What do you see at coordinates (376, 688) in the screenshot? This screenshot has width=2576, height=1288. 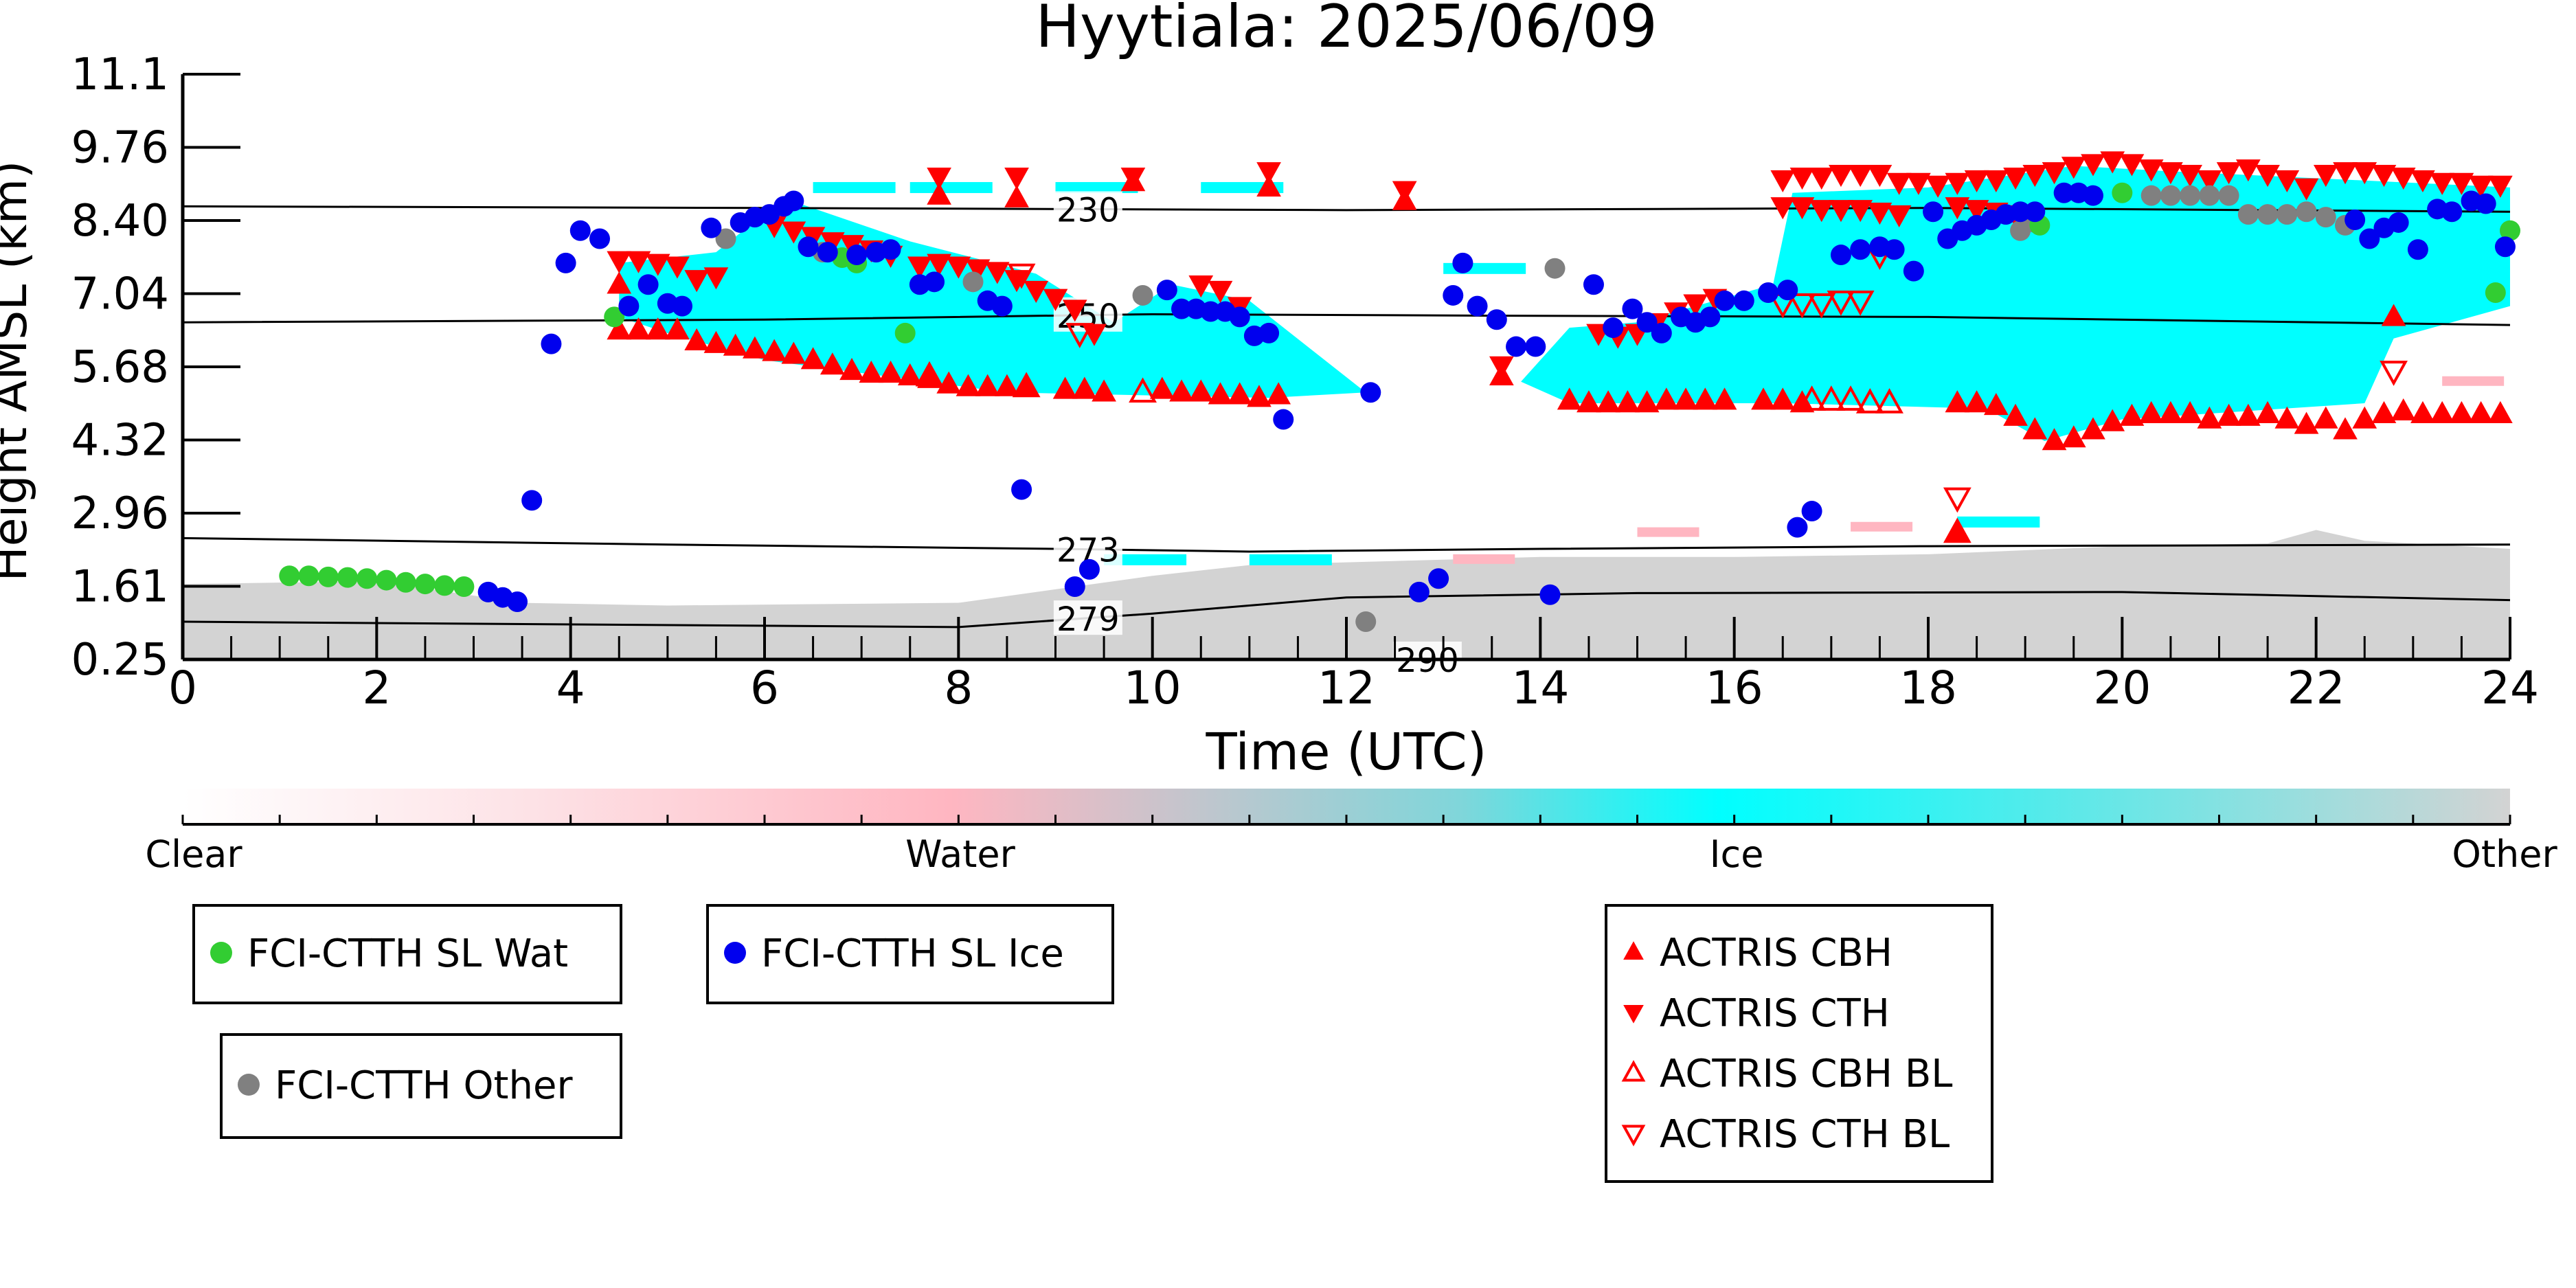 I see `x-tick-label: 2` at bounding box center [376, 688].